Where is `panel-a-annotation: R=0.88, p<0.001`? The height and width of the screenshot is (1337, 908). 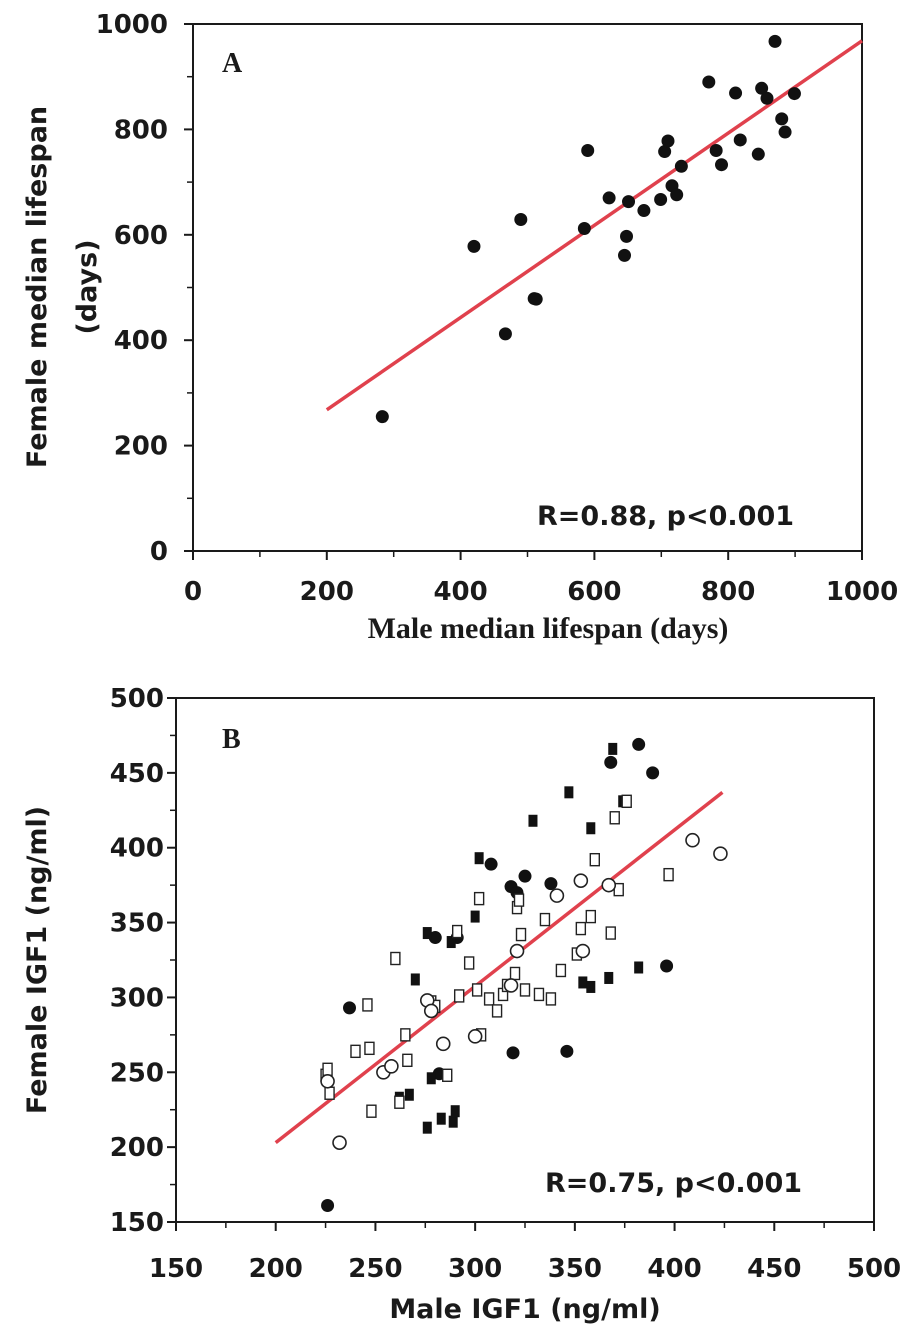 panel-a-annotation: R=0.88, p<0.001 is located at coordinates (665, 516).